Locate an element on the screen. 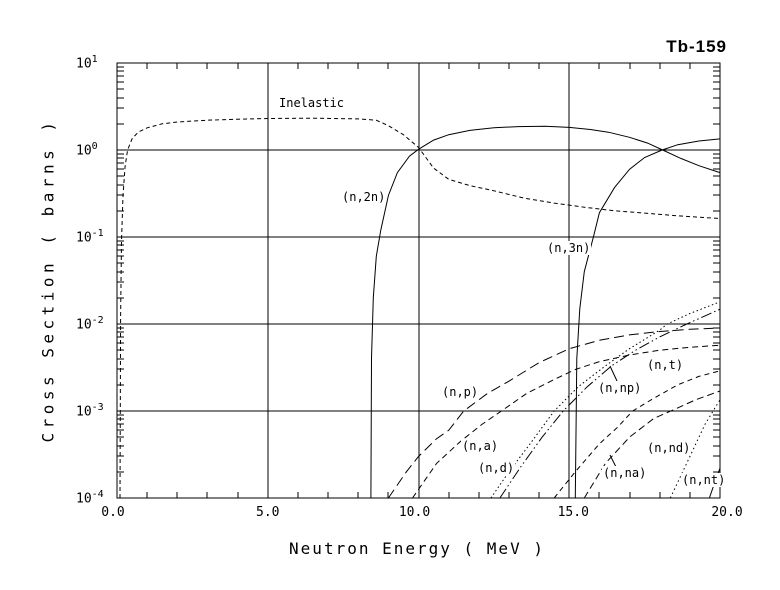 The image size is (780, 590). x-tick-label: 0.0 is located at coordinates (113, 512).